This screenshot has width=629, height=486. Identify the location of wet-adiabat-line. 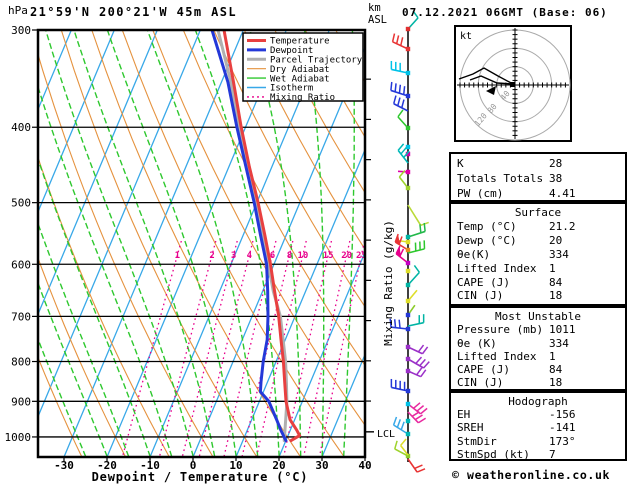
(237, 243).